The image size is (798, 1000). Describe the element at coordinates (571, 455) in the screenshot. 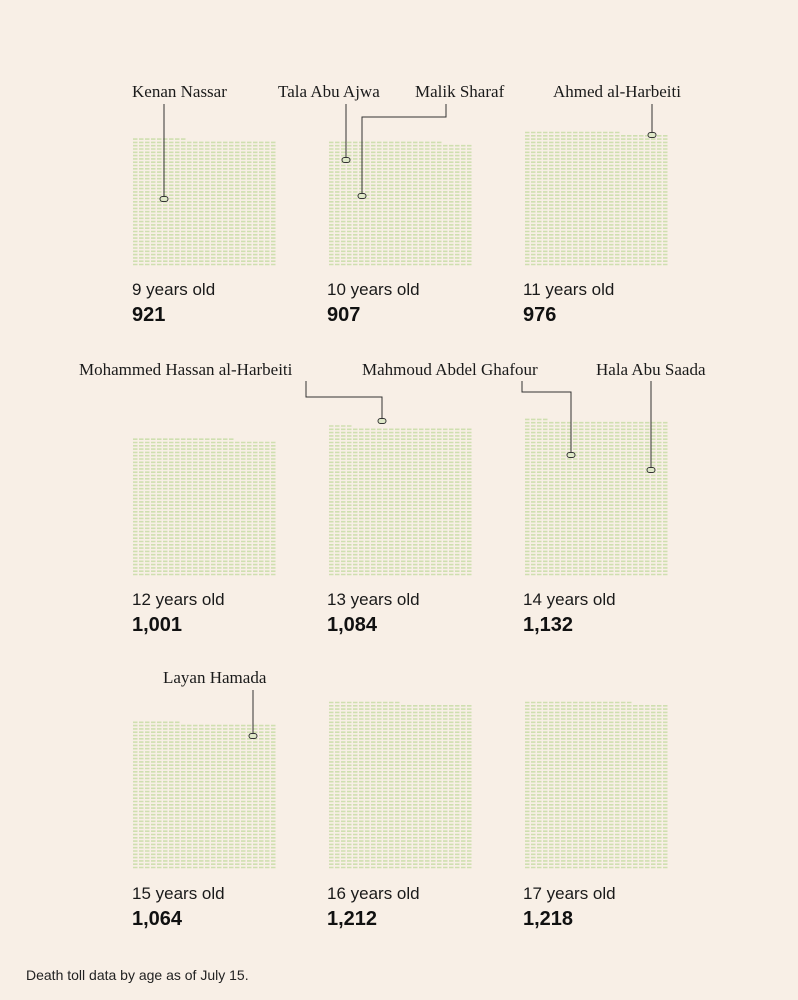

I see `highlight-marker-mahmoud-abdel-ghafour` at that location.